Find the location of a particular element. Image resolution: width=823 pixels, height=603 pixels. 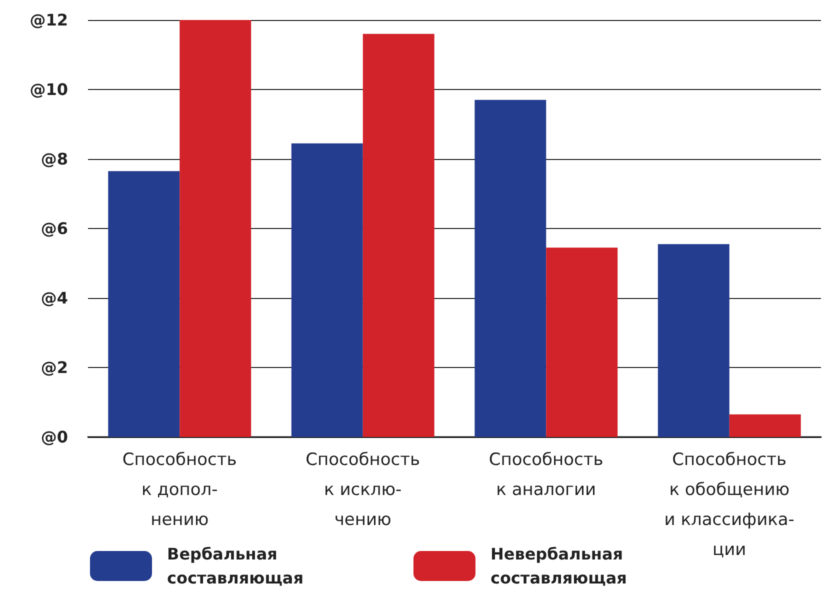

legend-label: Вербальная составляющая is located at coordinates (235, 566).